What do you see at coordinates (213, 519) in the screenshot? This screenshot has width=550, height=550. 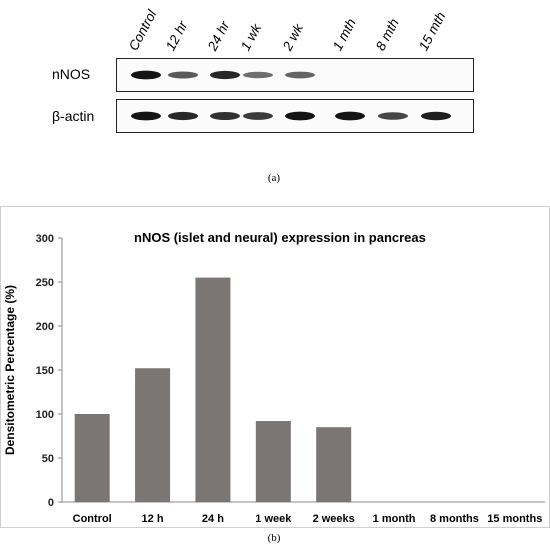 I see `x-tick-label: 24 h` at bounding box center [213, 519].